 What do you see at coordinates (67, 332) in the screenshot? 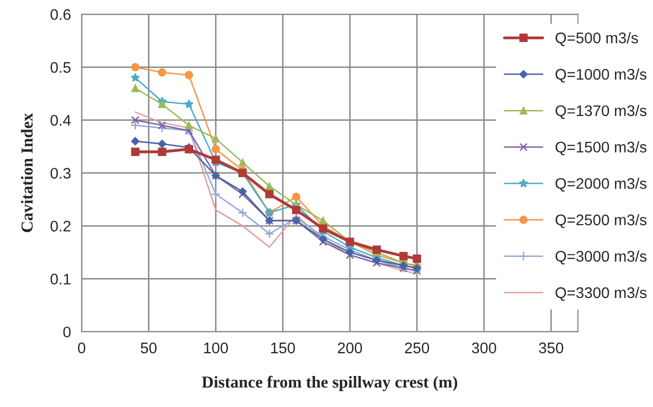
I see `y-tick-label: 0` at bounding box center [67, 332].